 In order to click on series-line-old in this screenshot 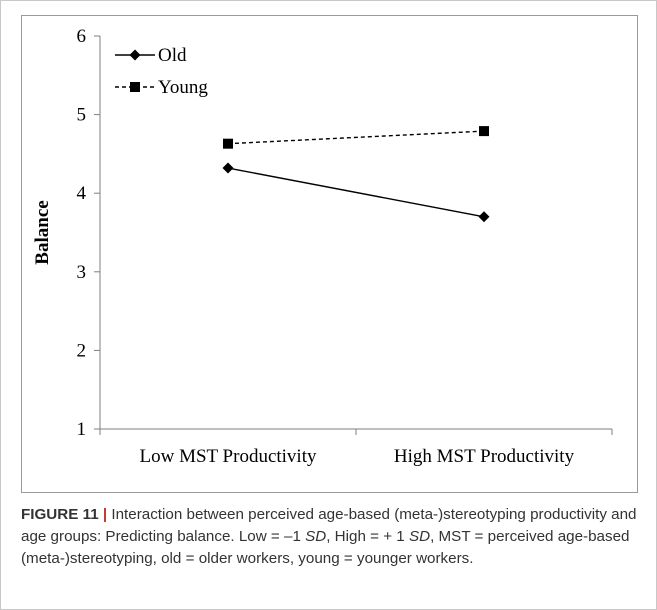, I will do `click(356, 192)`.